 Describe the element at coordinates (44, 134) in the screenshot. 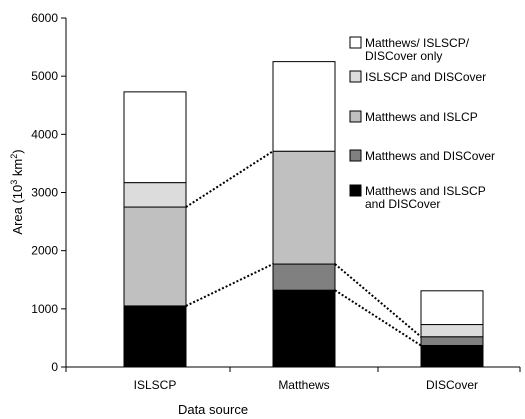

I see `y-tick-label: 4000` at that location.